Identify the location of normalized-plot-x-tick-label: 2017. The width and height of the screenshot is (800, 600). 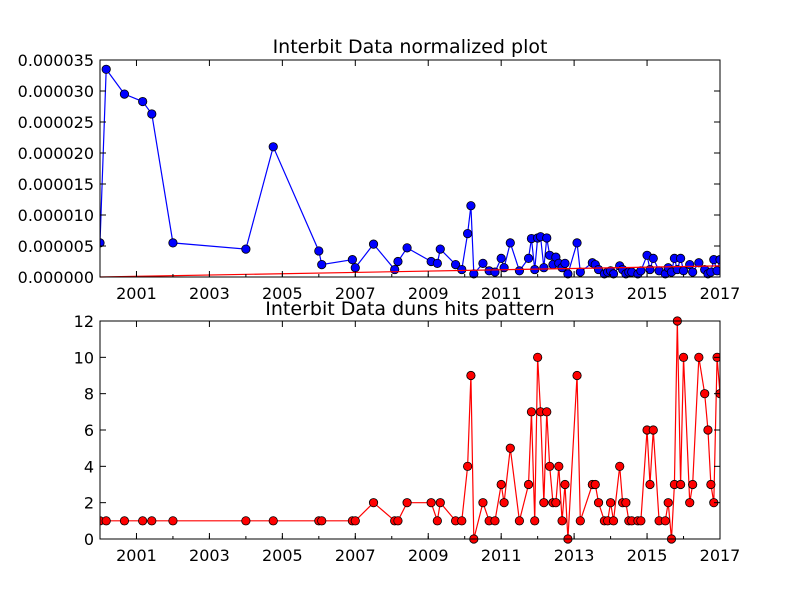
(720, 293).